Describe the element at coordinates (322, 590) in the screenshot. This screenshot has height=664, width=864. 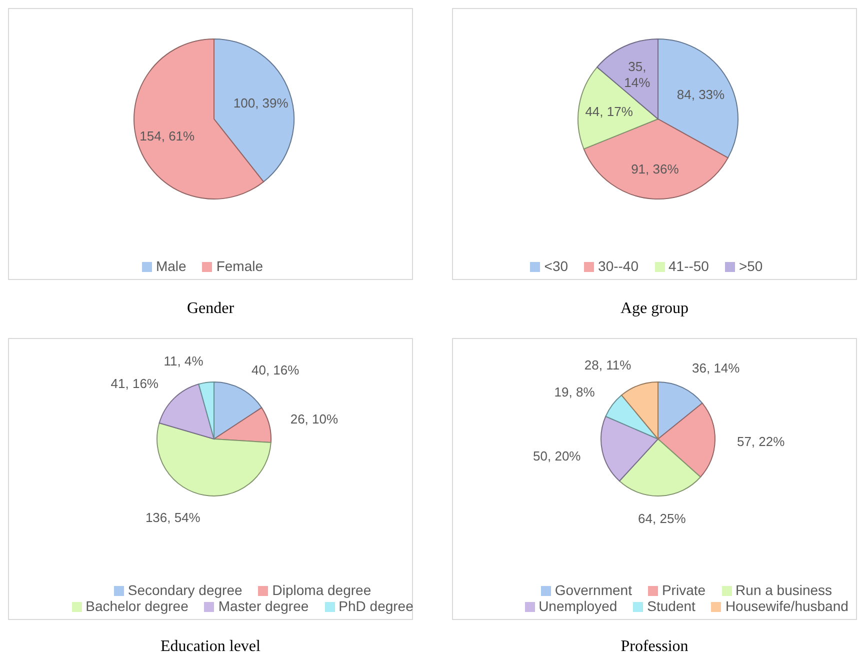
I see `legend-label: Diploma degree` at that location.